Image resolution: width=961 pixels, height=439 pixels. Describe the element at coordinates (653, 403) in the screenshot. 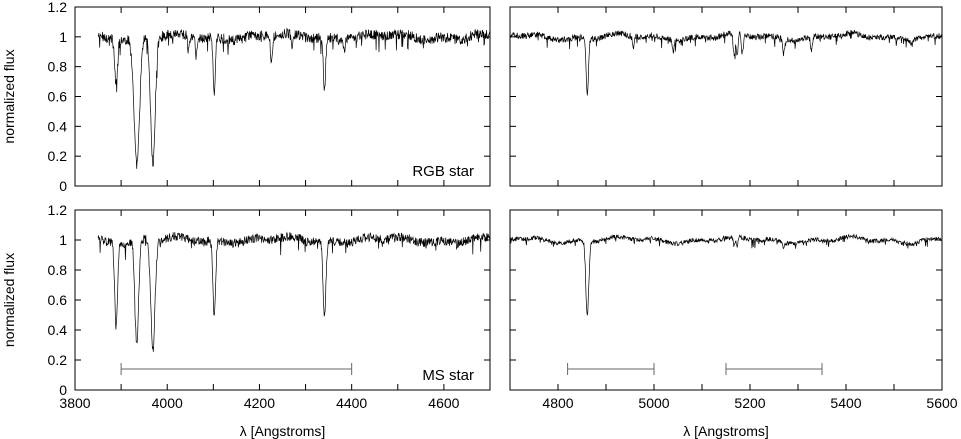

I see `x-tick-label: 5000` at that location.